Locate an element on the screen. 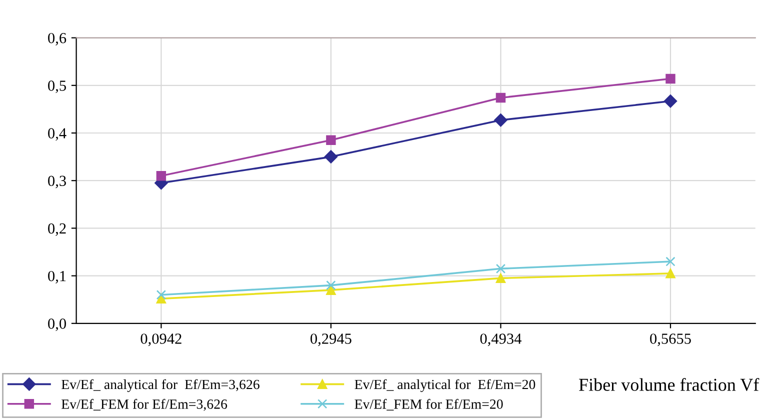  x-tick-label: 0,0942 is located at coordinates (161, 340).